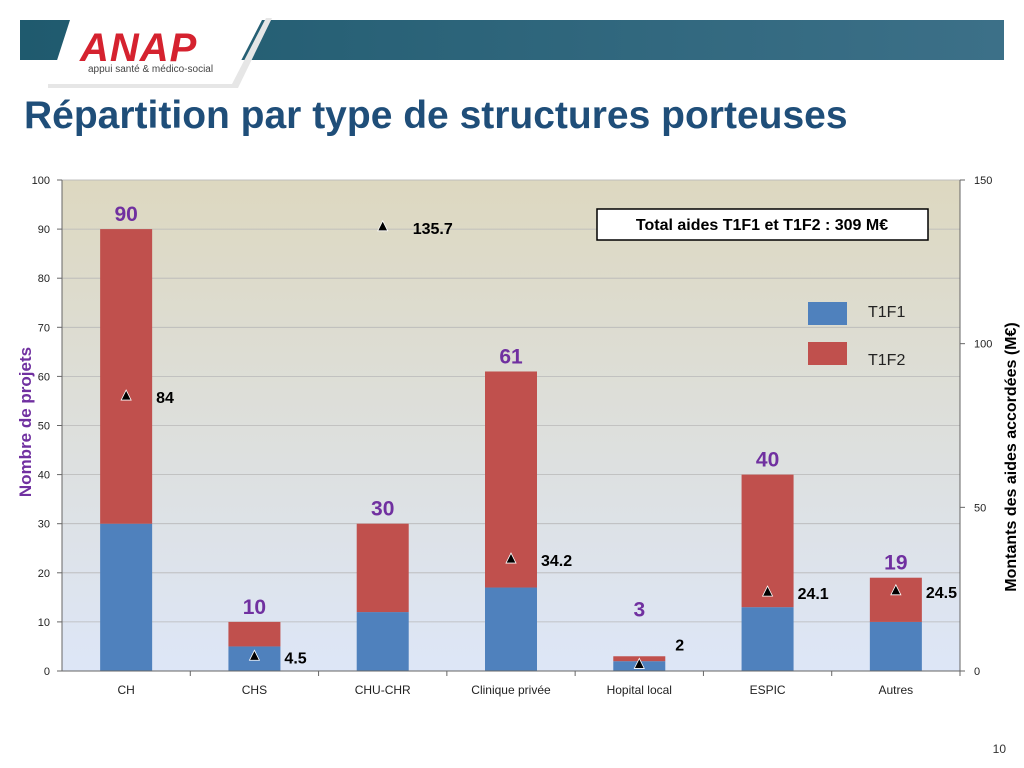 This screenshot has width=1024, height=768. I want to click on bar-total-label: 40, so click(767, 460).